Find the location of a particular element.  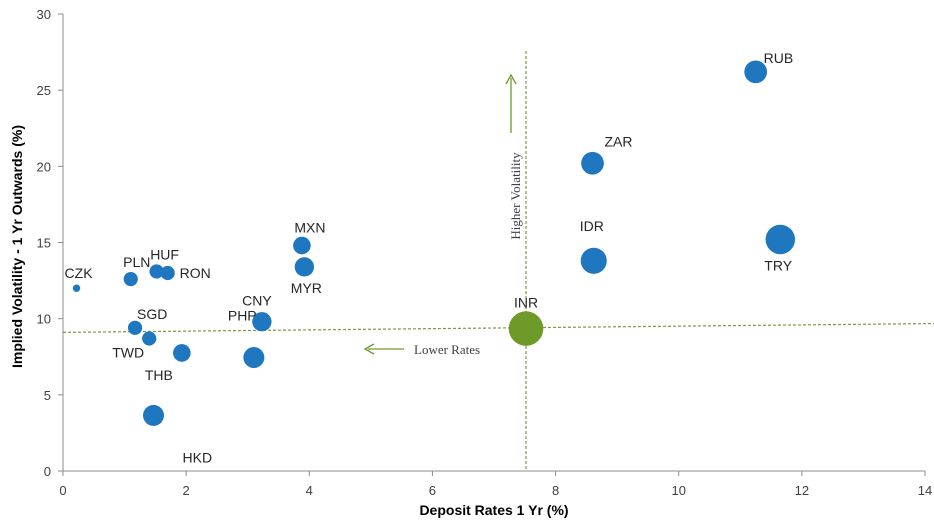

point-ron is located at coordinates (167, 273).